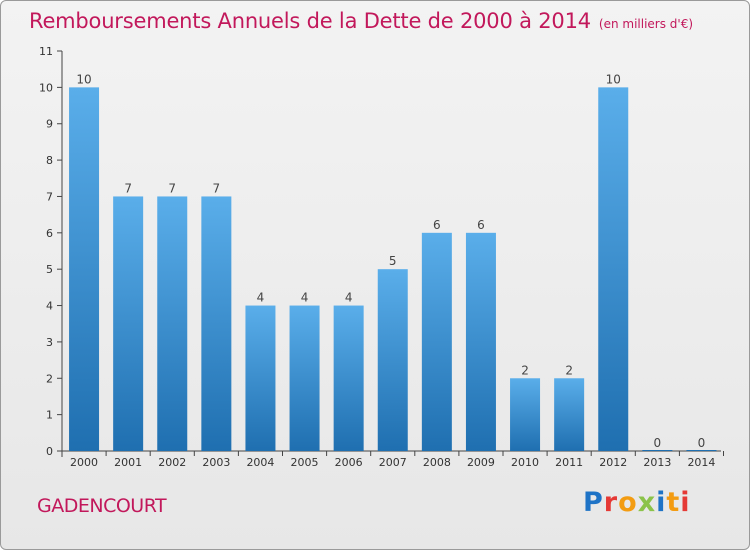  Describe the element at coordinates (613, 462) in the screenshot. I see `x-tick-label: 2012` at that location.